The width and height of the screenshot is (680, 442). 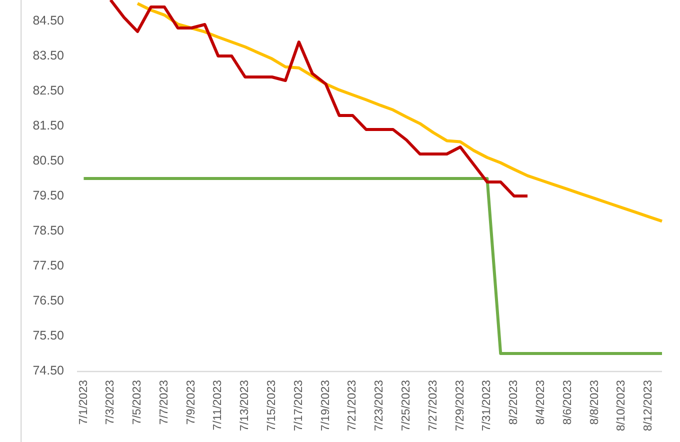 What do you see at coordinates (487, 406) in the screenshot?
I see `x-tick-label: 7/31/2023` at bounding box center [487, 406].